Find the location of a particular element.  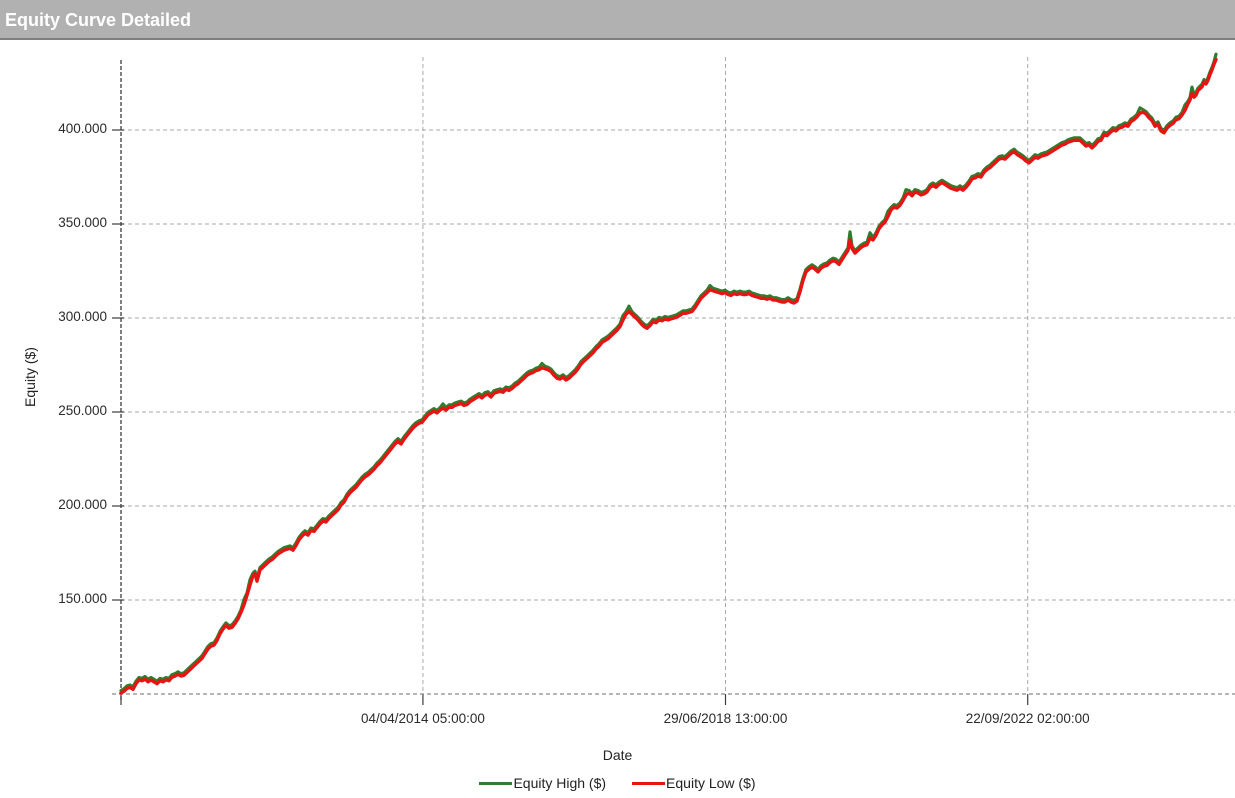

legend-equity-low-label: Equity Low ($) is located at coordinates (711, 783).